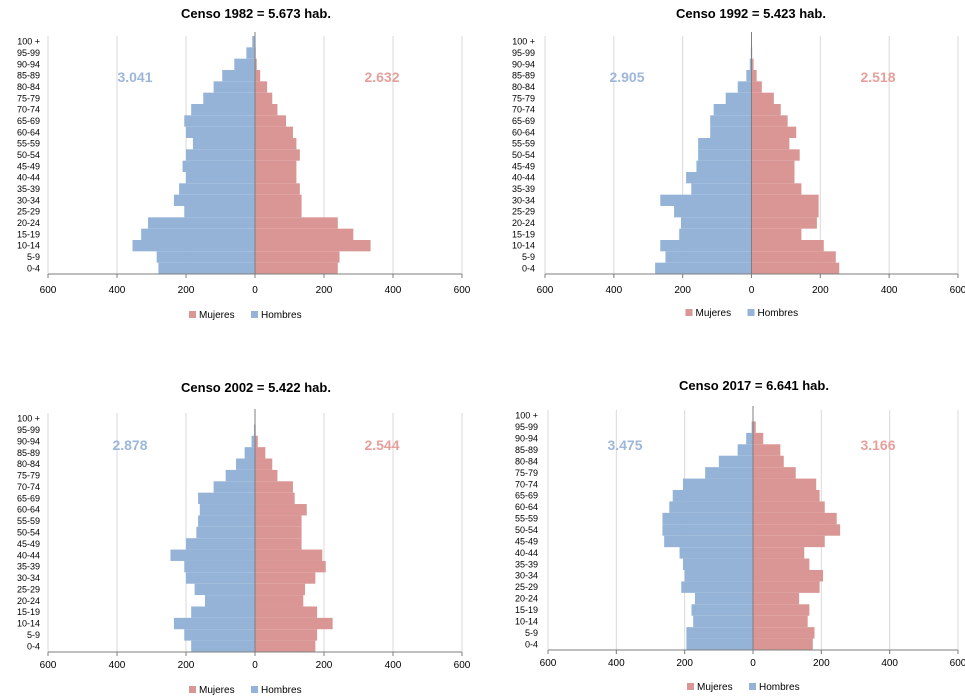 The height and width of the screenshot is (700, 965). What do you see at coordinates (526, 439) in the screenshot?
I see `category-label: 90-94` at bounding box center [526, 439].